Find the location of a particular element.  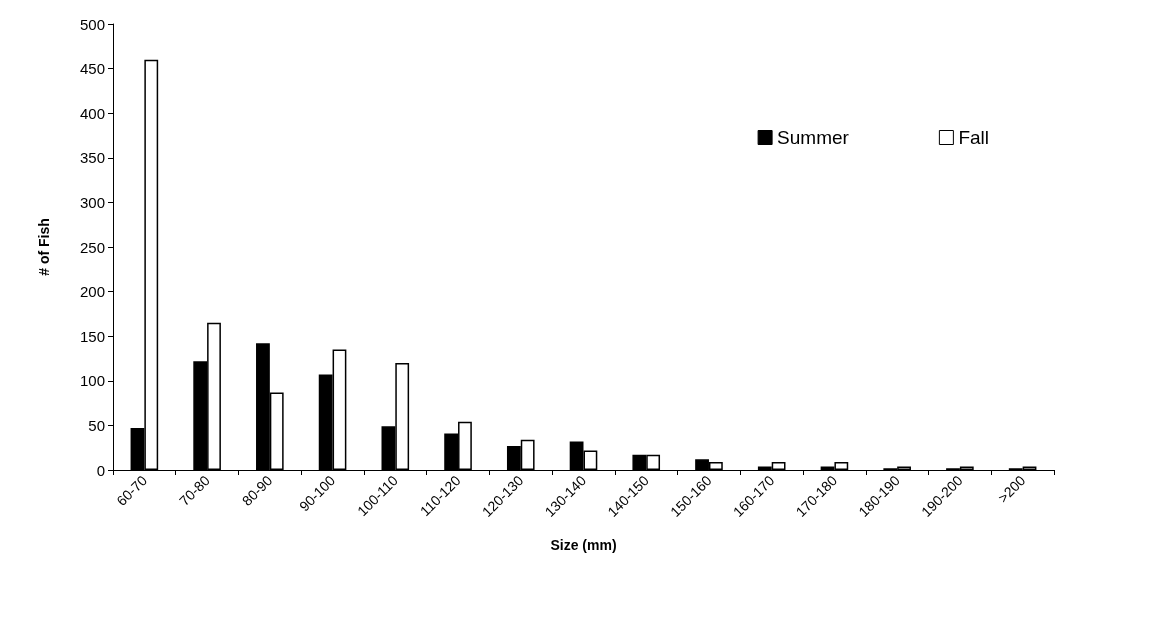

y-tick-label: 150 is located at coordinates (92, 336).